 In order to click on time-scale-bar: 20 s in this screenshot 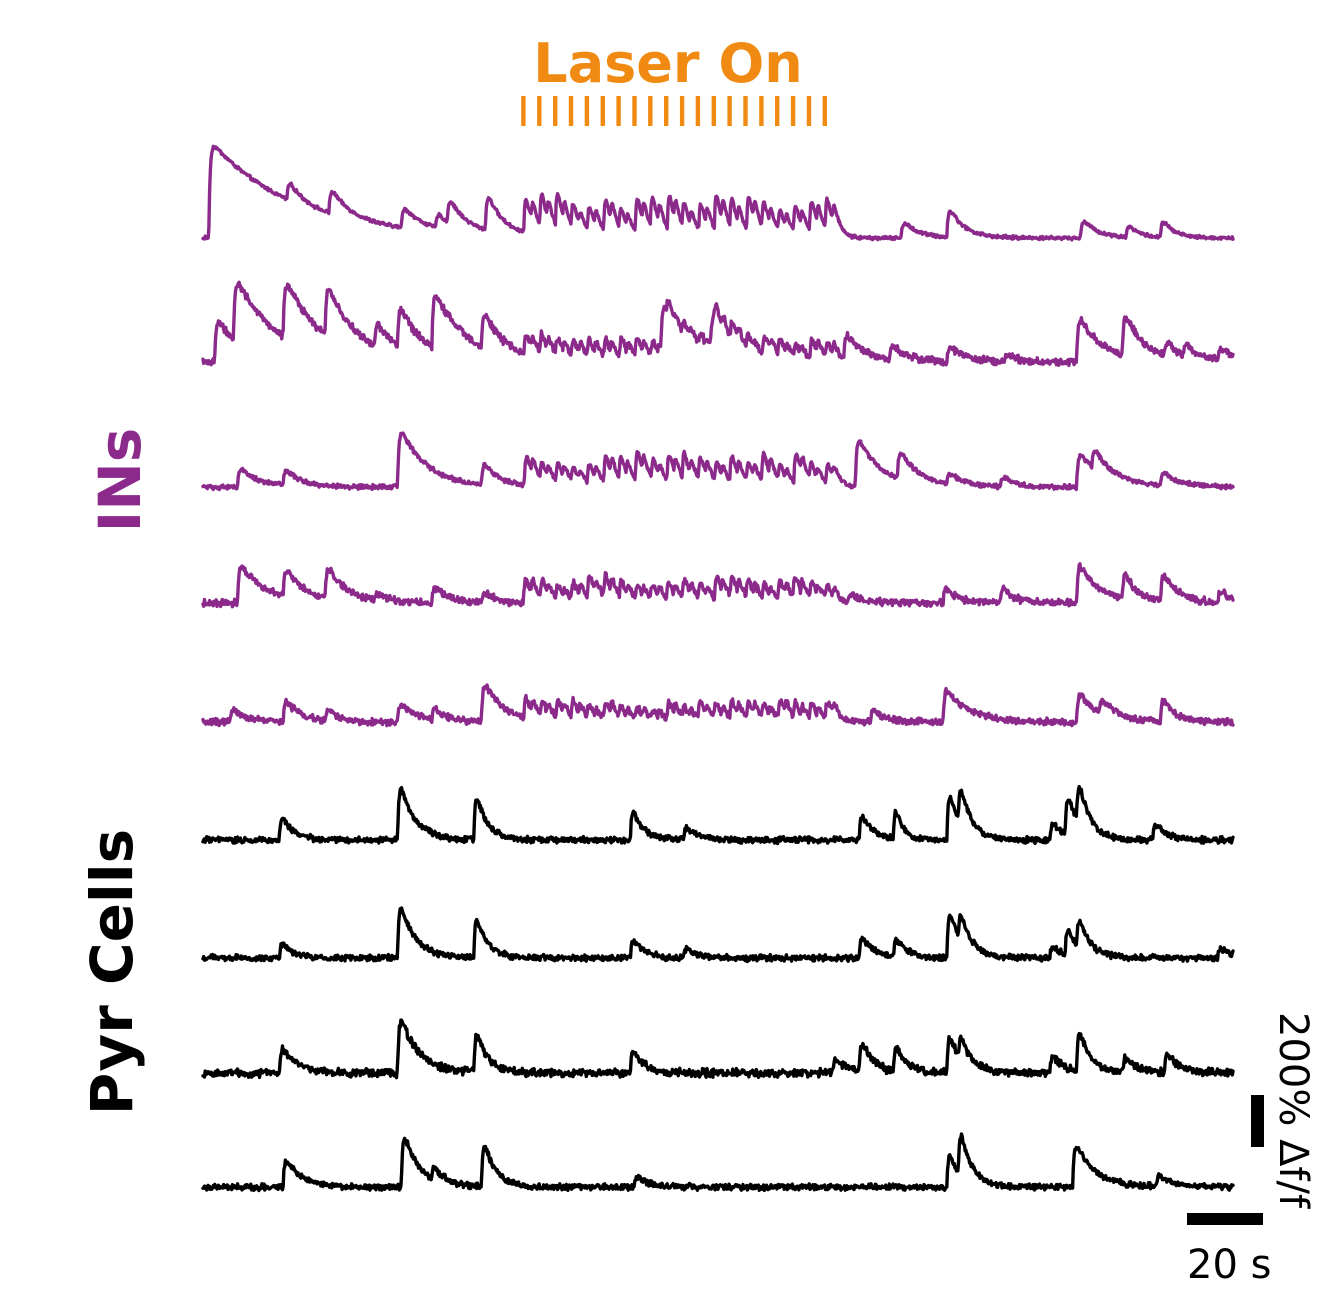, I will do `click(1229, 1250)`.